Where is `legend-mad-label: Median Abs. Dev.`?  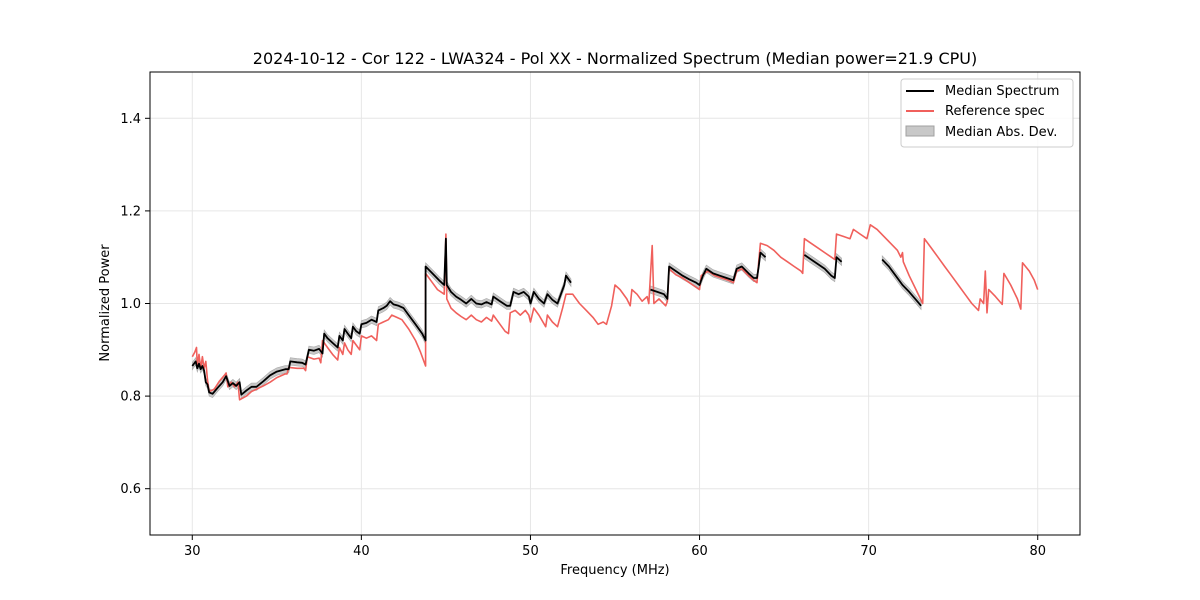
legend-mad-label: Median Abs. Dev. is located at coordinates (1001, 132).